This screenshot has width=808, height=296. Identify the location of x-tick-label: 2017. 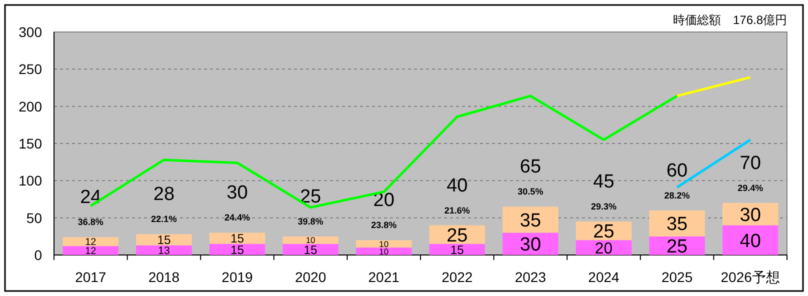
(90, 277).